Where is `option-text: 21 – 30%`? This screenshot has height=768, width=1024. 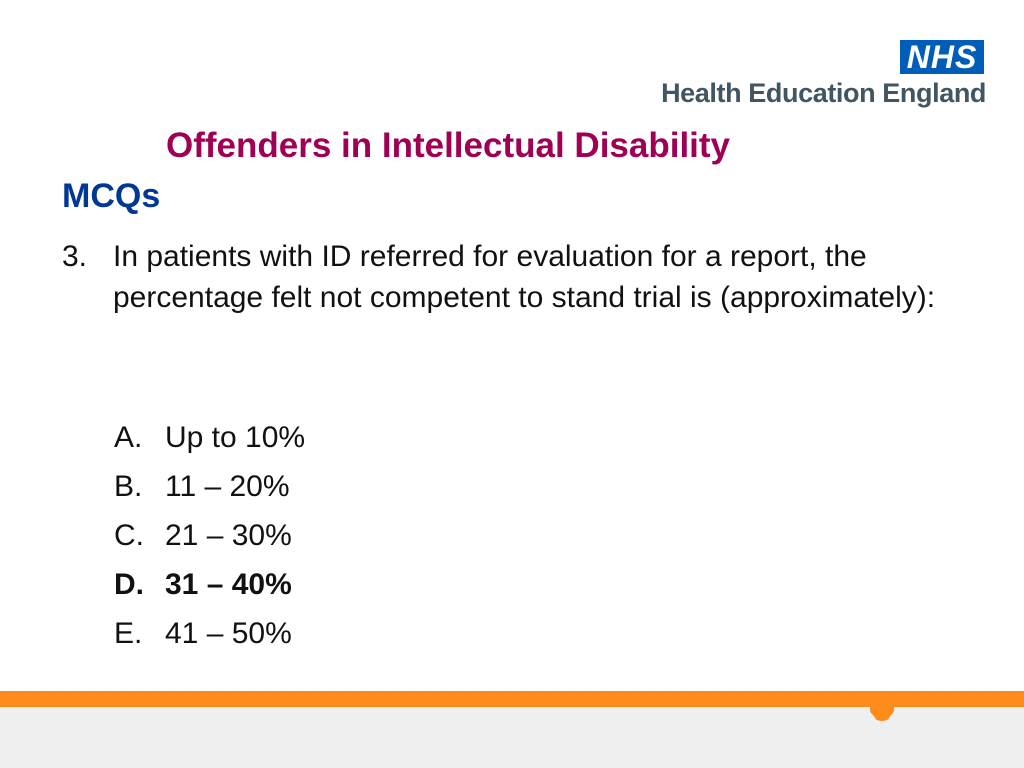 option-text: 21 – 30% is located at coordinates (228, 535).